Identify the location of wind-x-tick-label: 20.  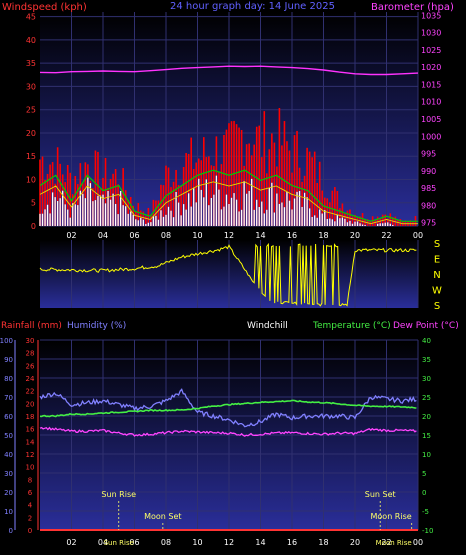
(355, 235).